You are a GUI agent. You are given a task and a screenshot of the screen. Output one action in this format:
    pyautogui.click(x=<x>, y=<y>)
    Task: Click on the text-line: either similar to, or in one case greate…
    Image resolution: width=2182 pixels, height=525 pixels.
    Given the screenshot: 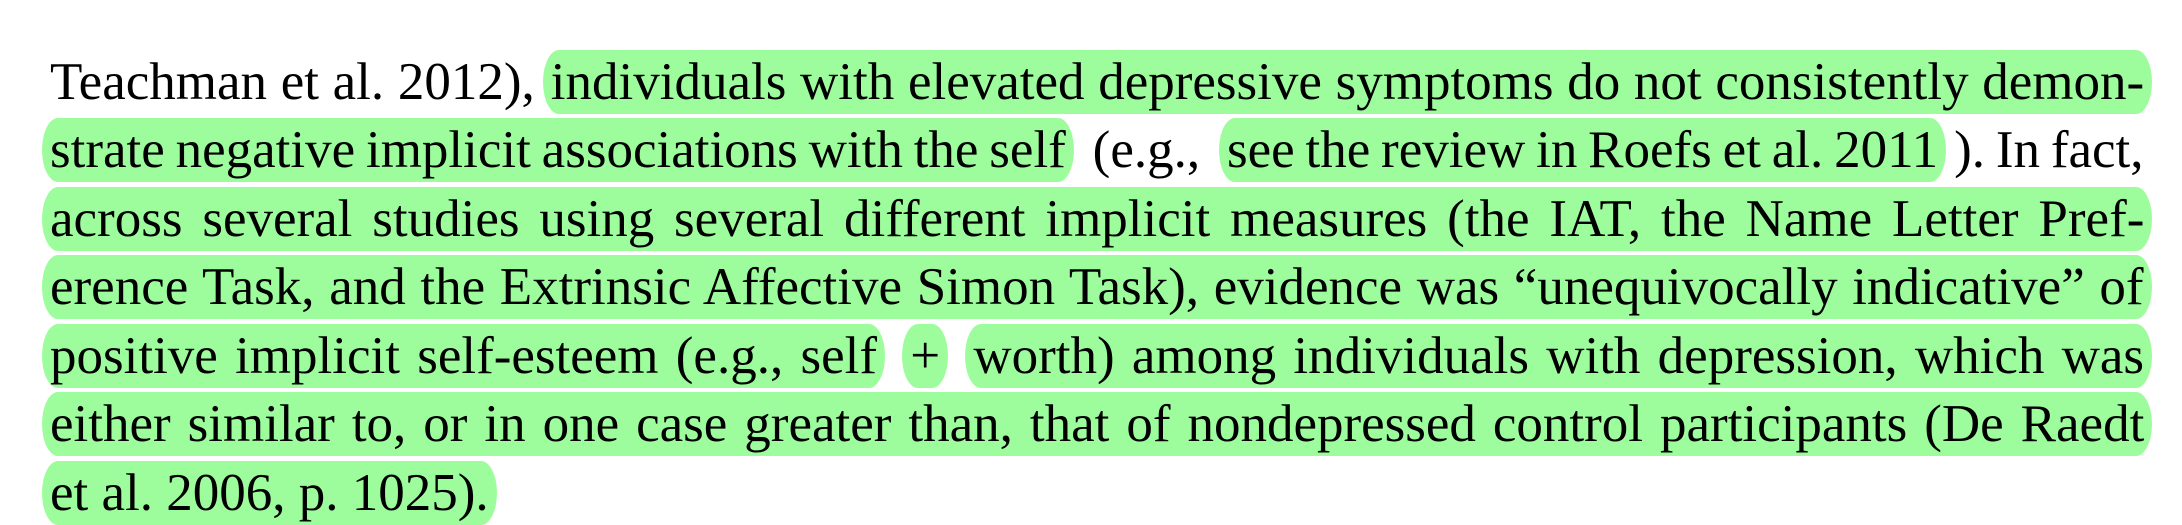 What is the action you would take?
    pyautogui.click(x=1097, y=424)
    